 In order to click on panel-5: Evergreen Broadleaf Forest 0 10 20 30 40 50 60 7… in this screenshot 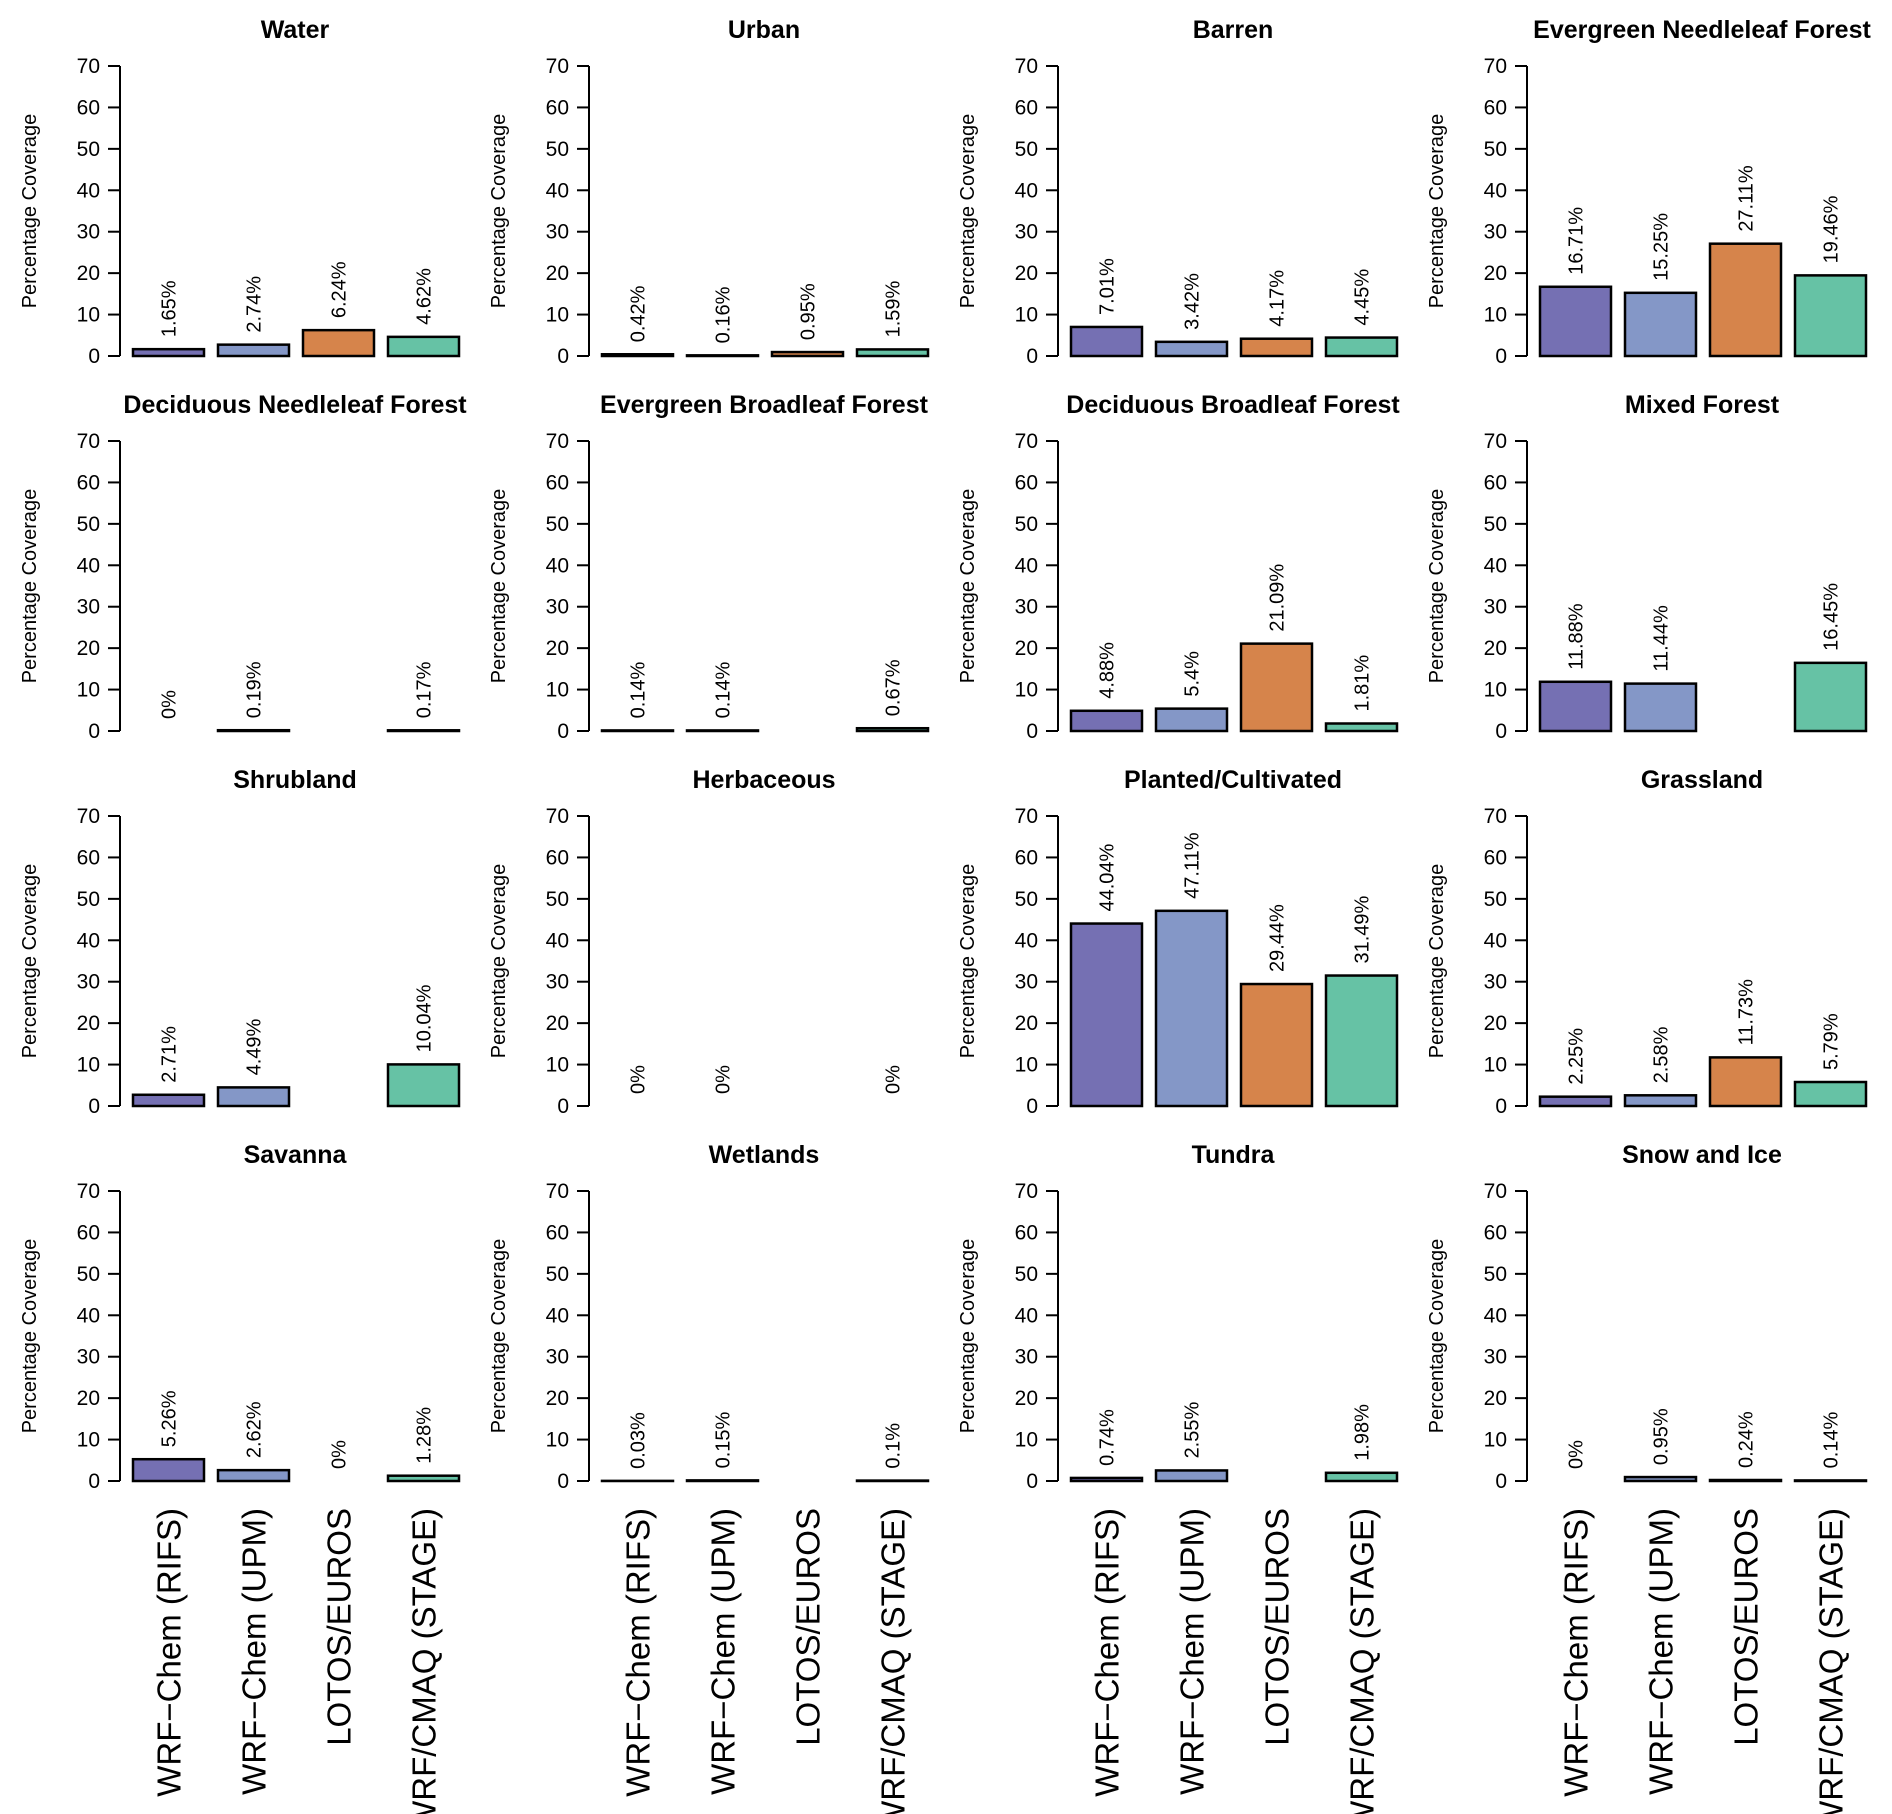, I will do `click(709, 567)`.